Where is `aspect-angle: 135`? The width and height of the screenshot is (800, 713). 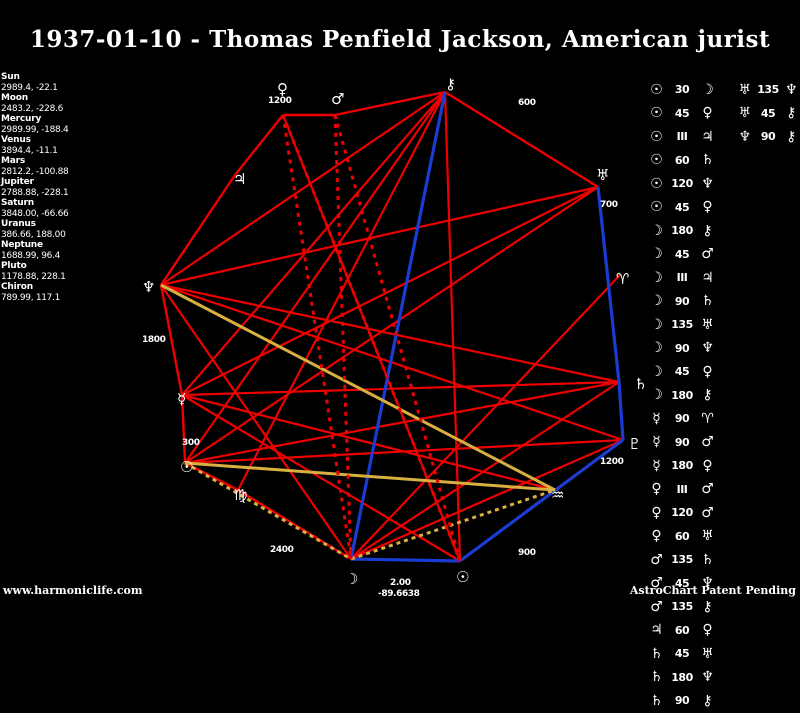 aspect-angle: 135 is located at coordinates (682, 560).